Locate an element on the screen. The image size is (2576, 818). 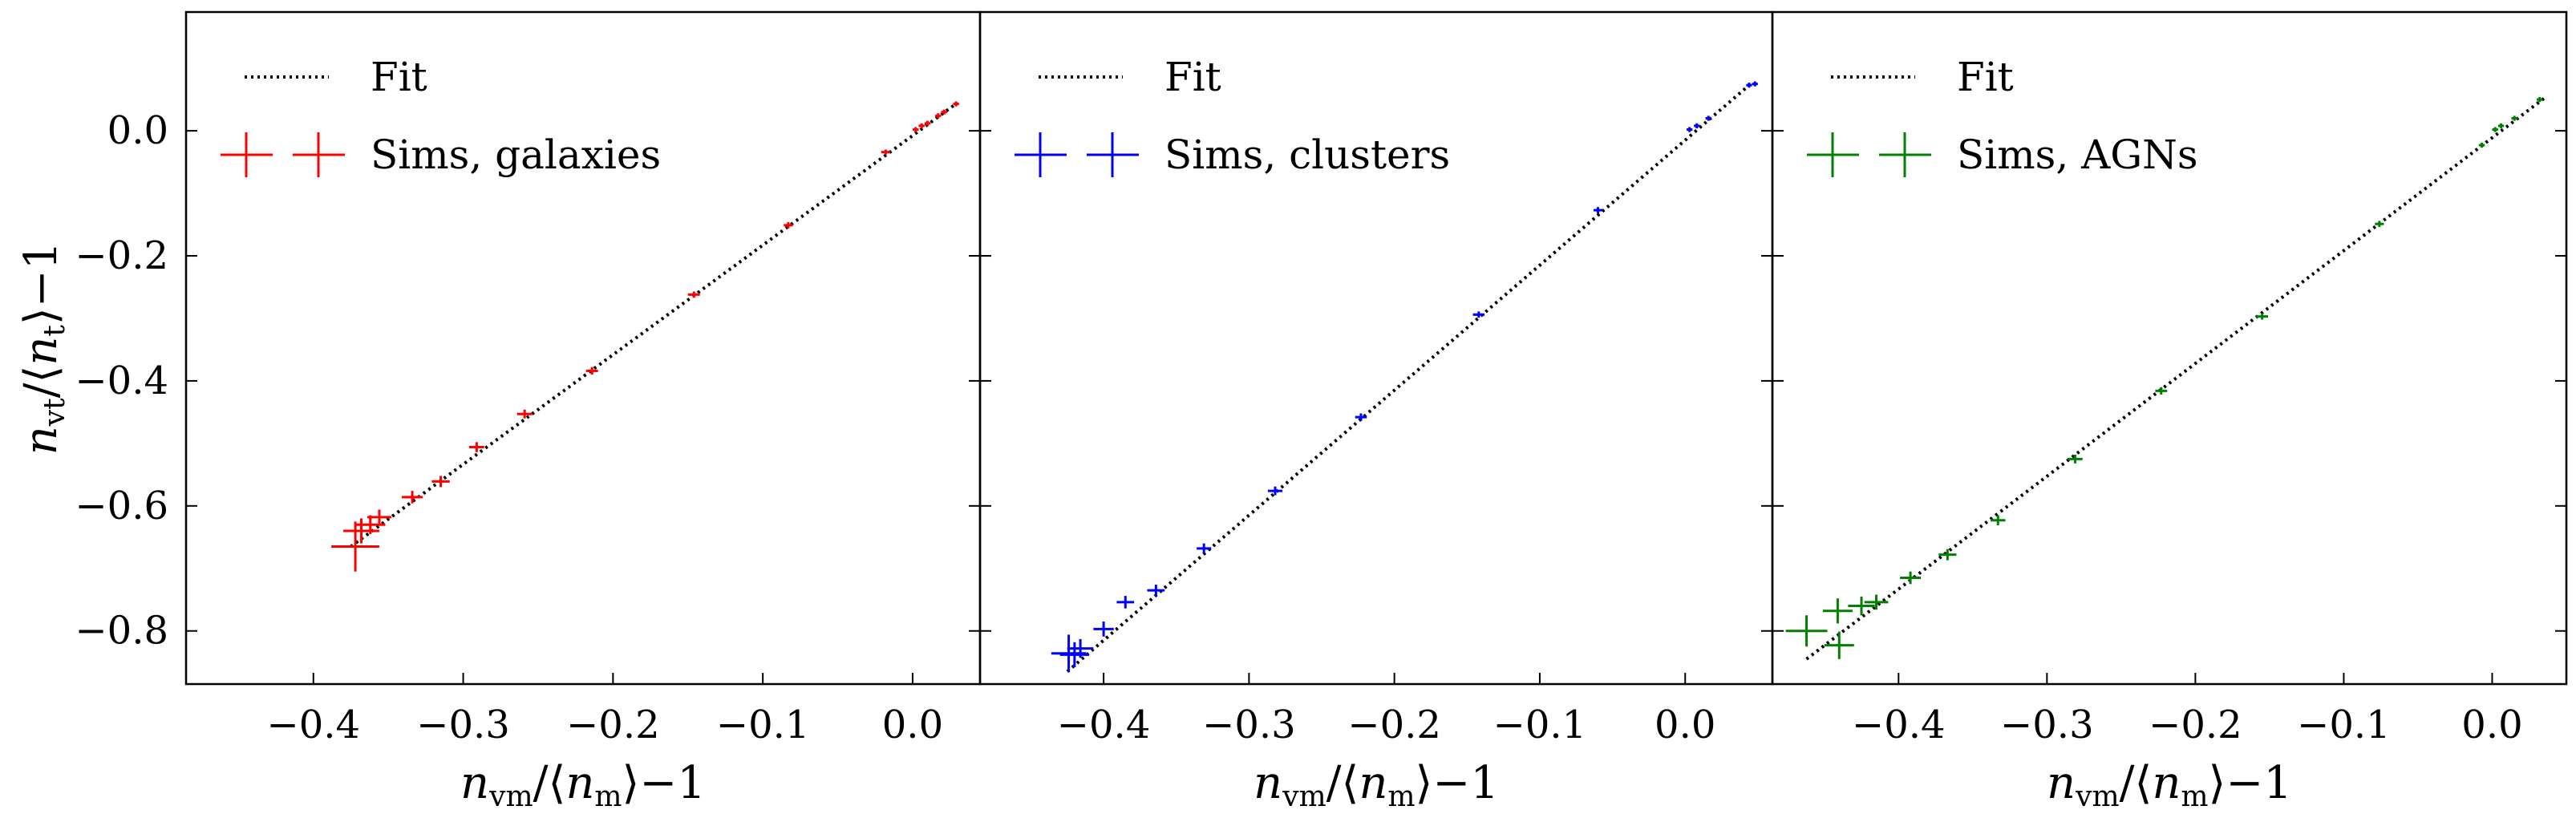
y-tick-label: 0.0 is located at coordinates (137, 131).